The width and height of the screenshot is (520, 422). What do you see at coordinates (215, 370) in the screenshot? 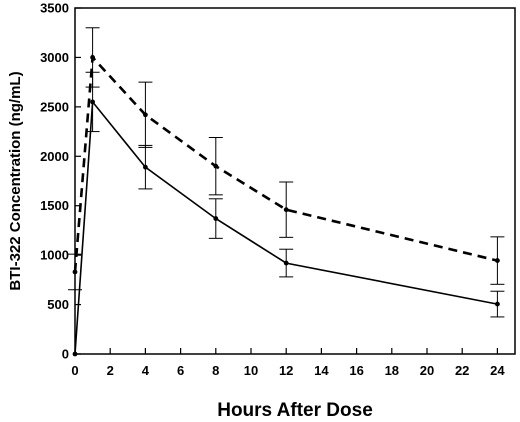
I see `x-tick-label: 8` at bounding box center [215, 370].